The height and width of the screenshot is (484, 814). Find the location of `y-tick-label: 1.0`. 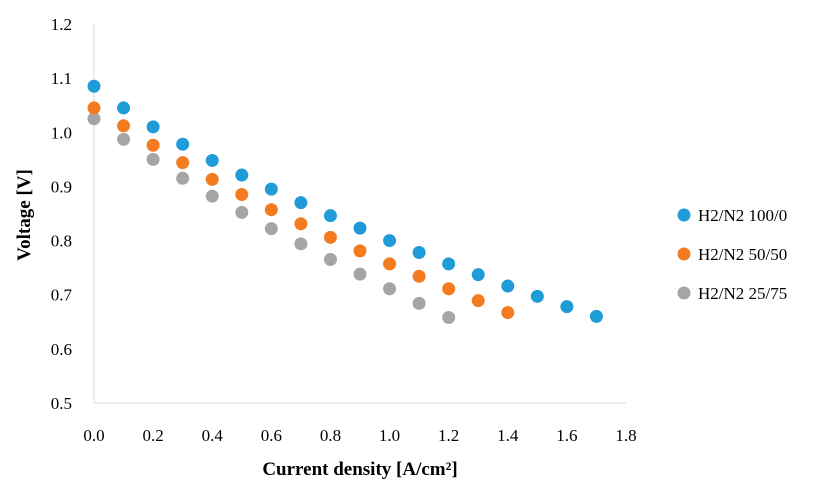

y-tick-label: 1.0 is located at coordinates (61, 132).